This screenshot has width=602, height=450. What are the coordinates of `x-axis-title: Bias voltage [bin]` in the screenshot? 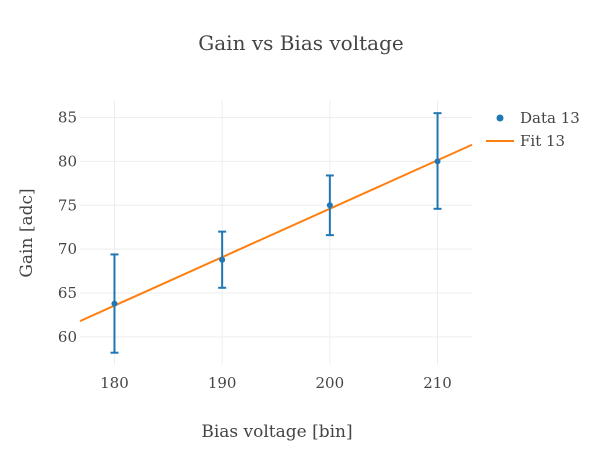 It's located at (276, 432).